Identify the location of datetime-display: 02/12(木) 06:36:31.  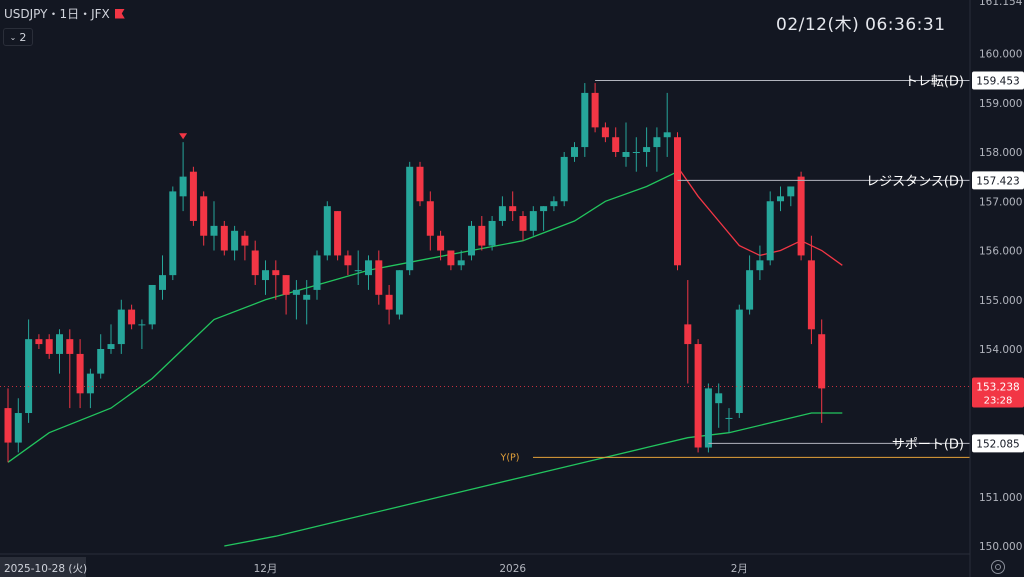
(861, 25).